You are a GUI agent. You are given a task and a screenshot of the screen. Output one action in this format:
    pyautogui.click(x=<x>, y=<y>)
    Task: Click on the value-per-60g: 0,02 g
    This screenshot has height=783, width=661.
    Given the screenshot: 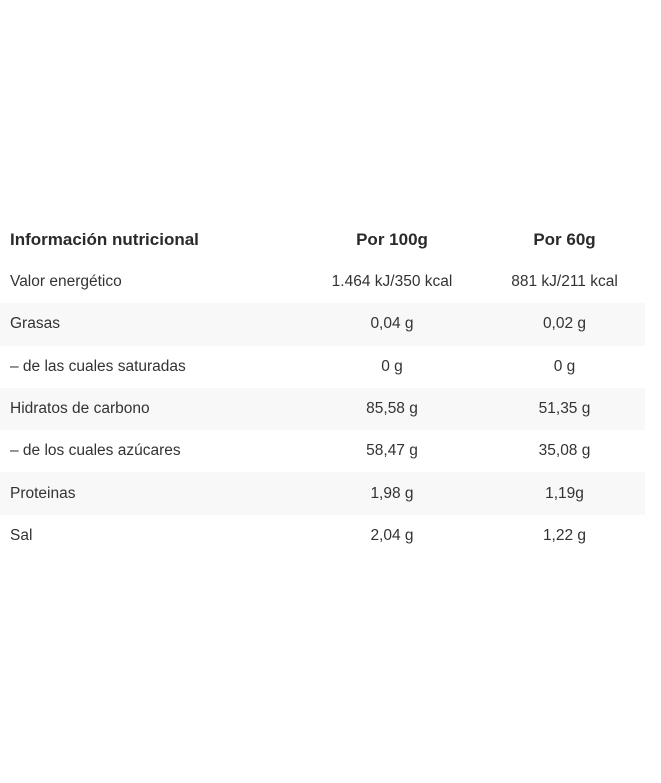 What is the action you would take?
    pyautogui.click(x=564, y=324)
    